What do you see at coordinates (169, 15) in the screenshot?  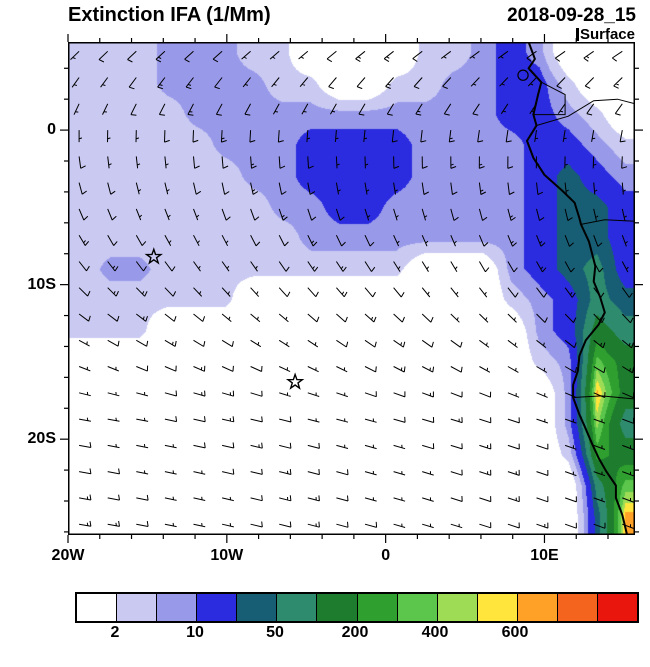 I see `page-title: Extinction IFA (1/Mm)` at bounding box center [169, 15].